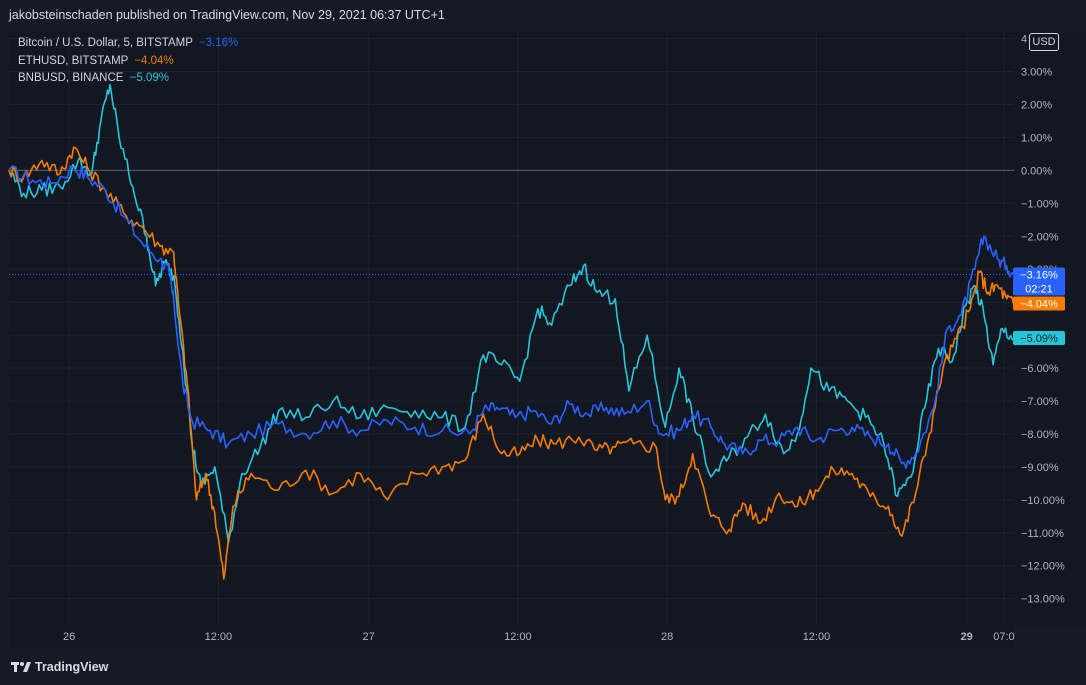 The image size is (1086, 685). What do you see at coordinates (154, 60) in the screenshot?
I see `legend-change-eth: −4.04%` at bounding box center [154, 60].